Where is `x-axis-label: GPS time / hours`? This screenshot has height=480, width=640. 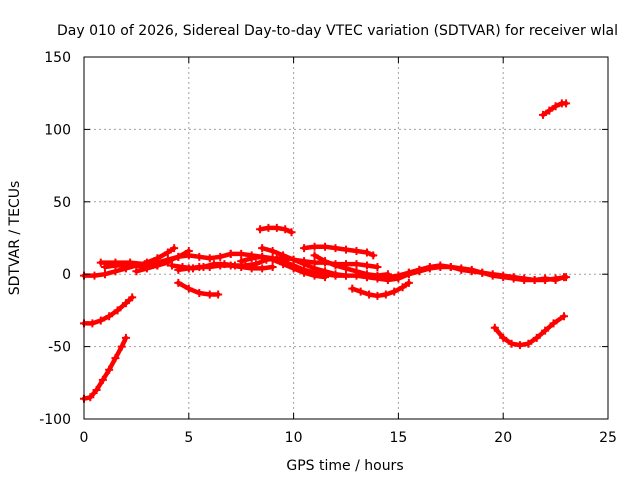
x-axis-label: GPS time / hours is located at coordinates (344, 466).